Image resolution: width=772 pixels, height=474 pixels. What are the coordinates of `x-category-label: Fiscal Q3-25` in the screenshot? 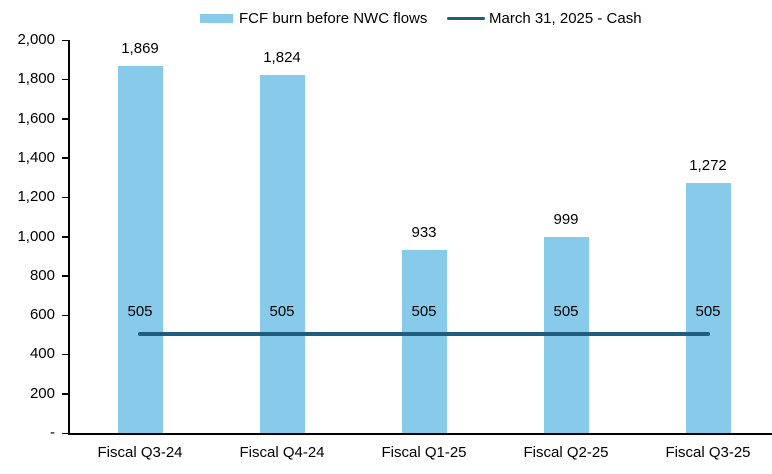 It's located at (708, 452).